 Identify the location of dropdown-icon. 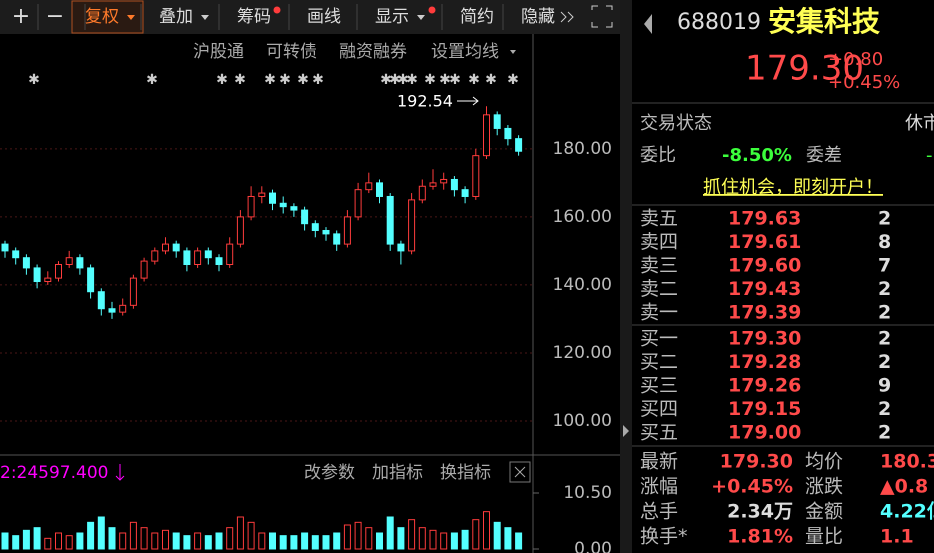
(131, 17).